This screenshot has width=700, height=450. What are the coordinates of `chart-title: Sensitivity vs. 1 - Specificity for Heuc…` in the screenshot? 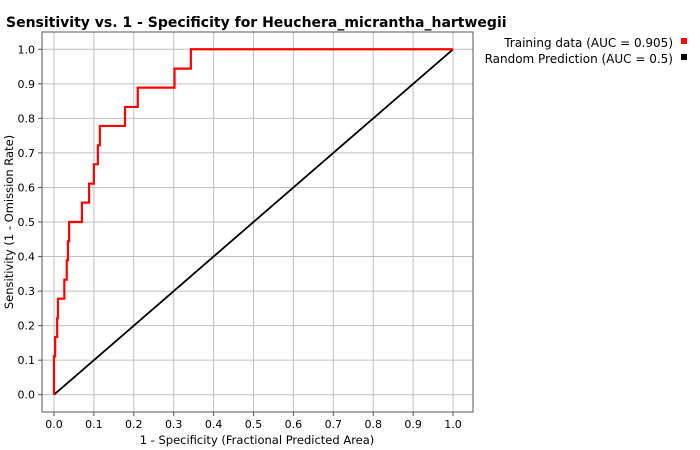 It's located at (256, 23).